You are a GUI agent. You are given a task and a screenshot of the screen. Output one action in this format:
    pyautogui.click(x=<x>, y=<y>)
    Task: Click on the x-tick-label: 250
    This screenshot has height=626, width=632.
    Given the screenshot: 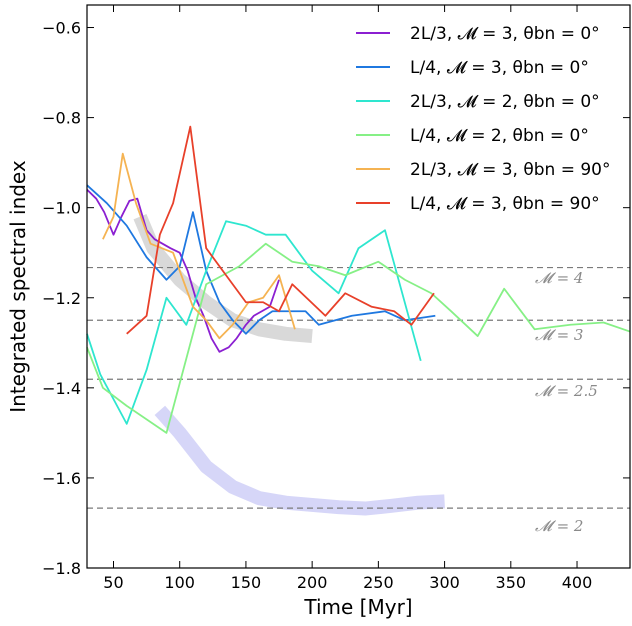 What is the action you would take?
    pyautogui.click(x=378, y=582)
    